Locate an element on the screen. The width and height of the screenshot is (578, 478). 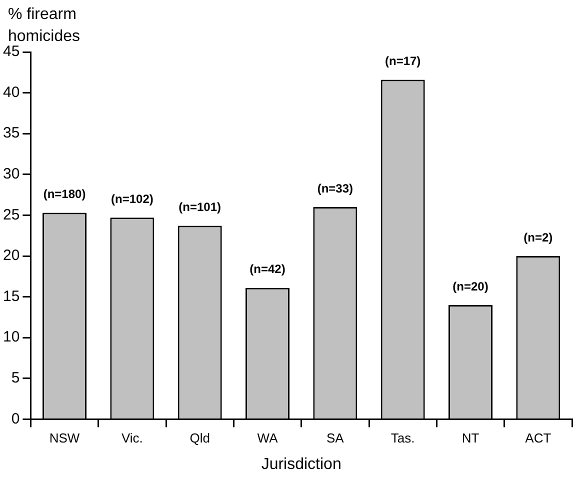
annotation: (n=17) is located at coordinates (402, 61).